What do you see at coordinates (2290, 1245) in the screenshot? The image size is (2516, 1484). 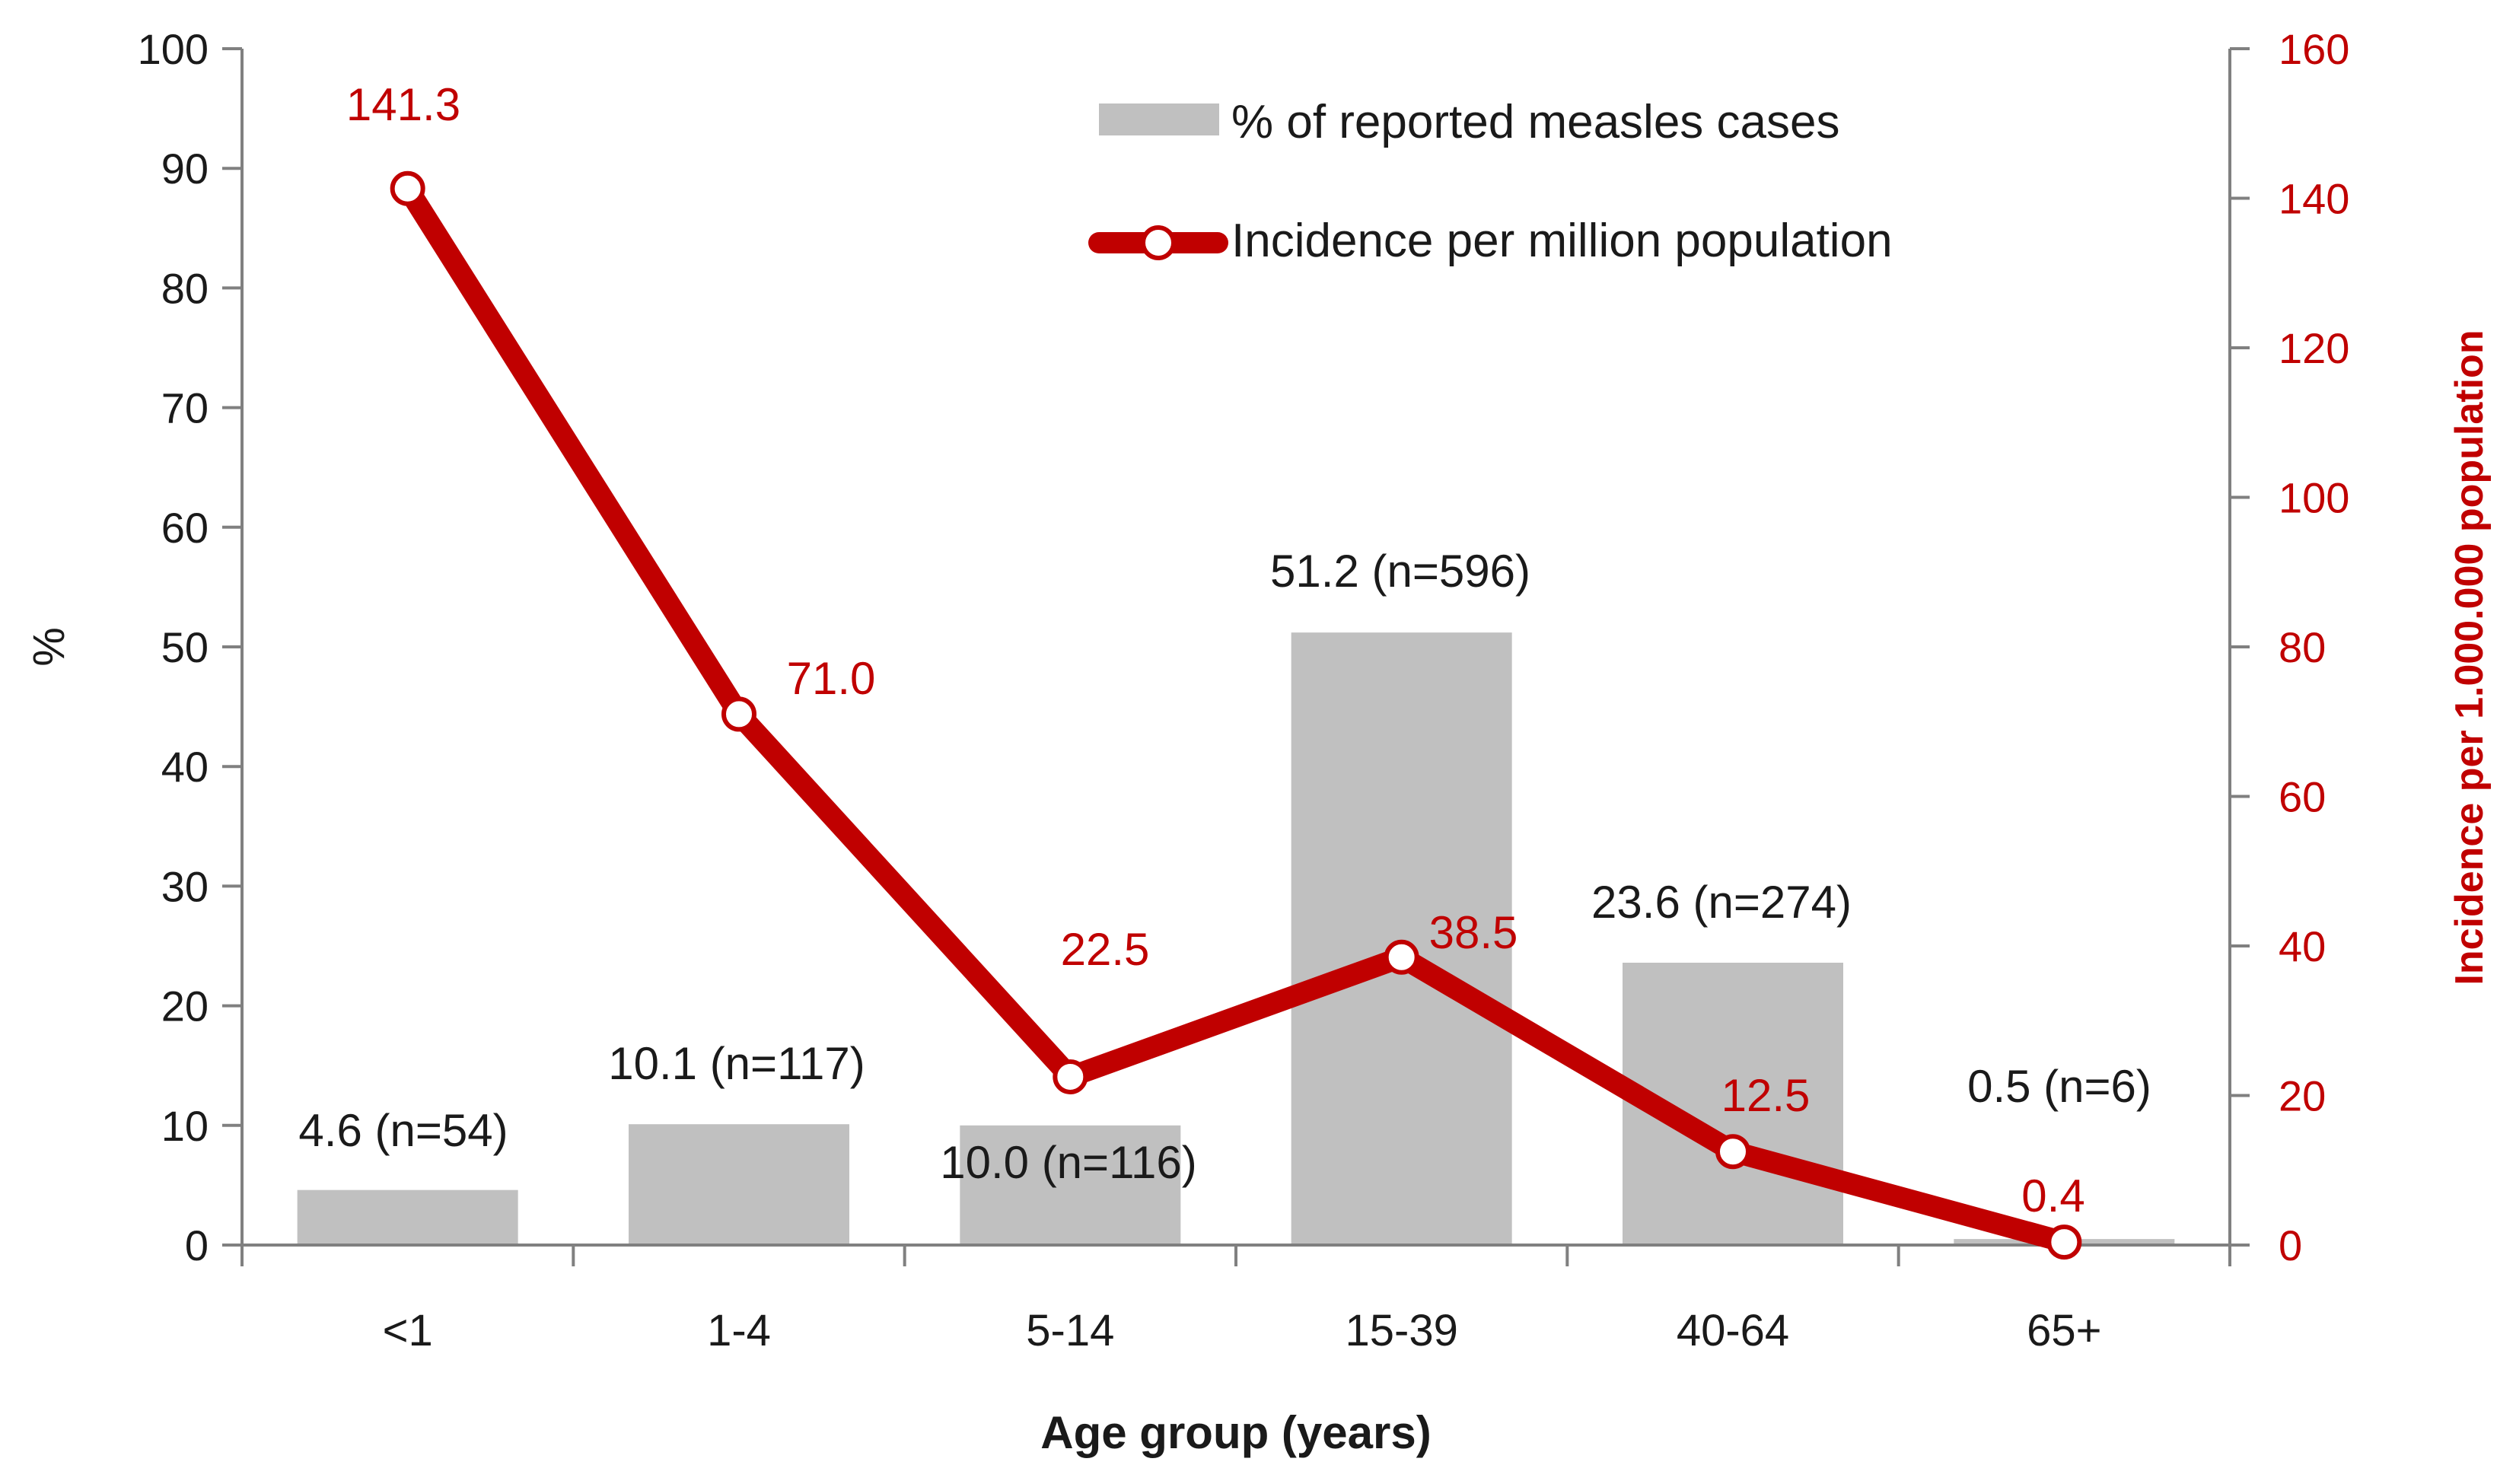 I see `right-tick-label-0: 0` at bounding box center [2290, 1245].